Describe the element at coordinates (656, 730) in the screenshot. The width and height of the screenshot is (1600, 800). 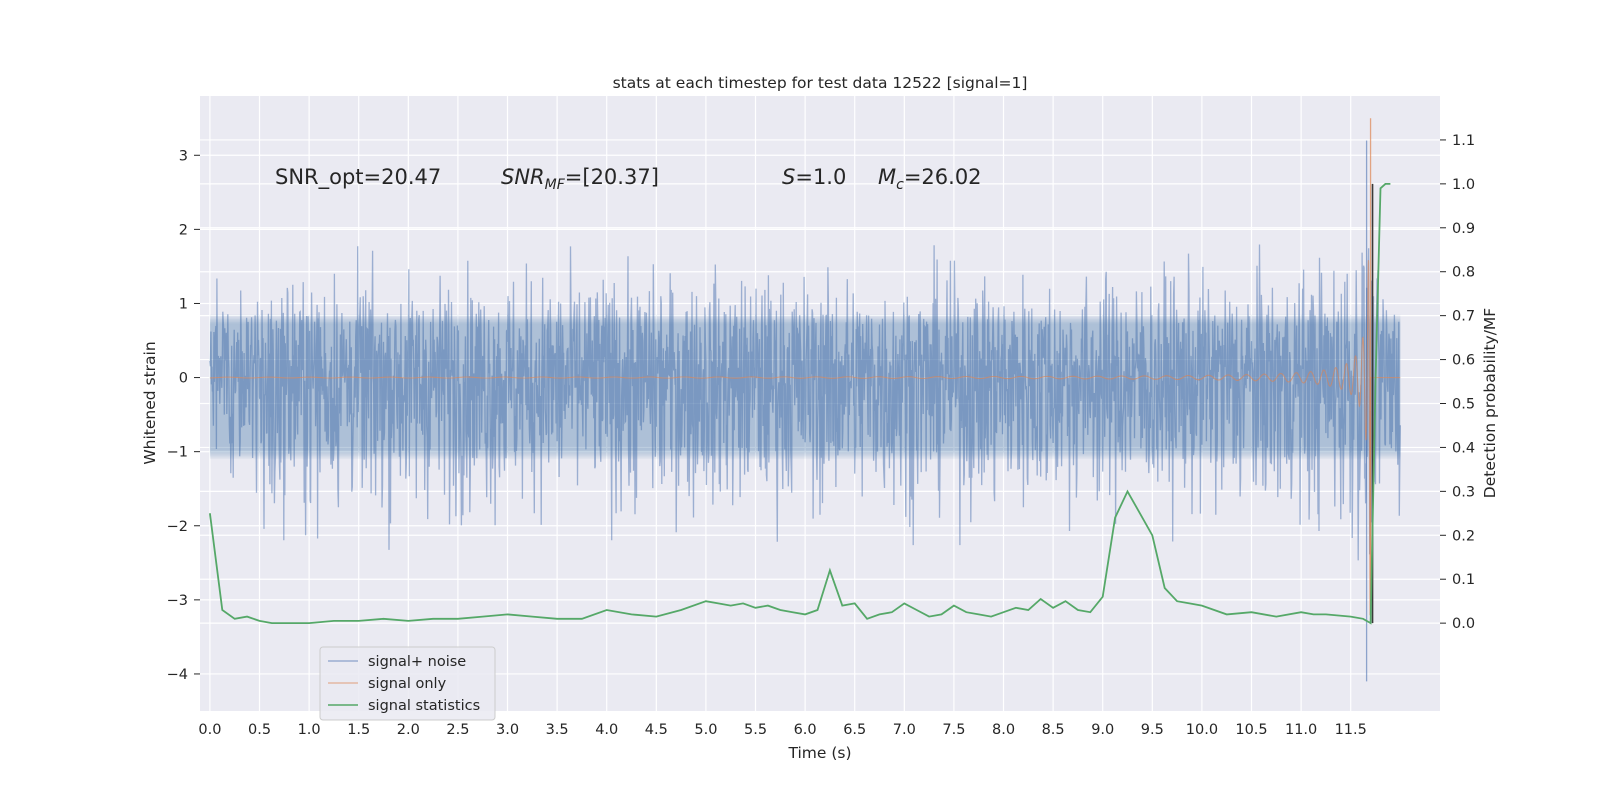
I see `x-tick-label: 4.5` at that location.